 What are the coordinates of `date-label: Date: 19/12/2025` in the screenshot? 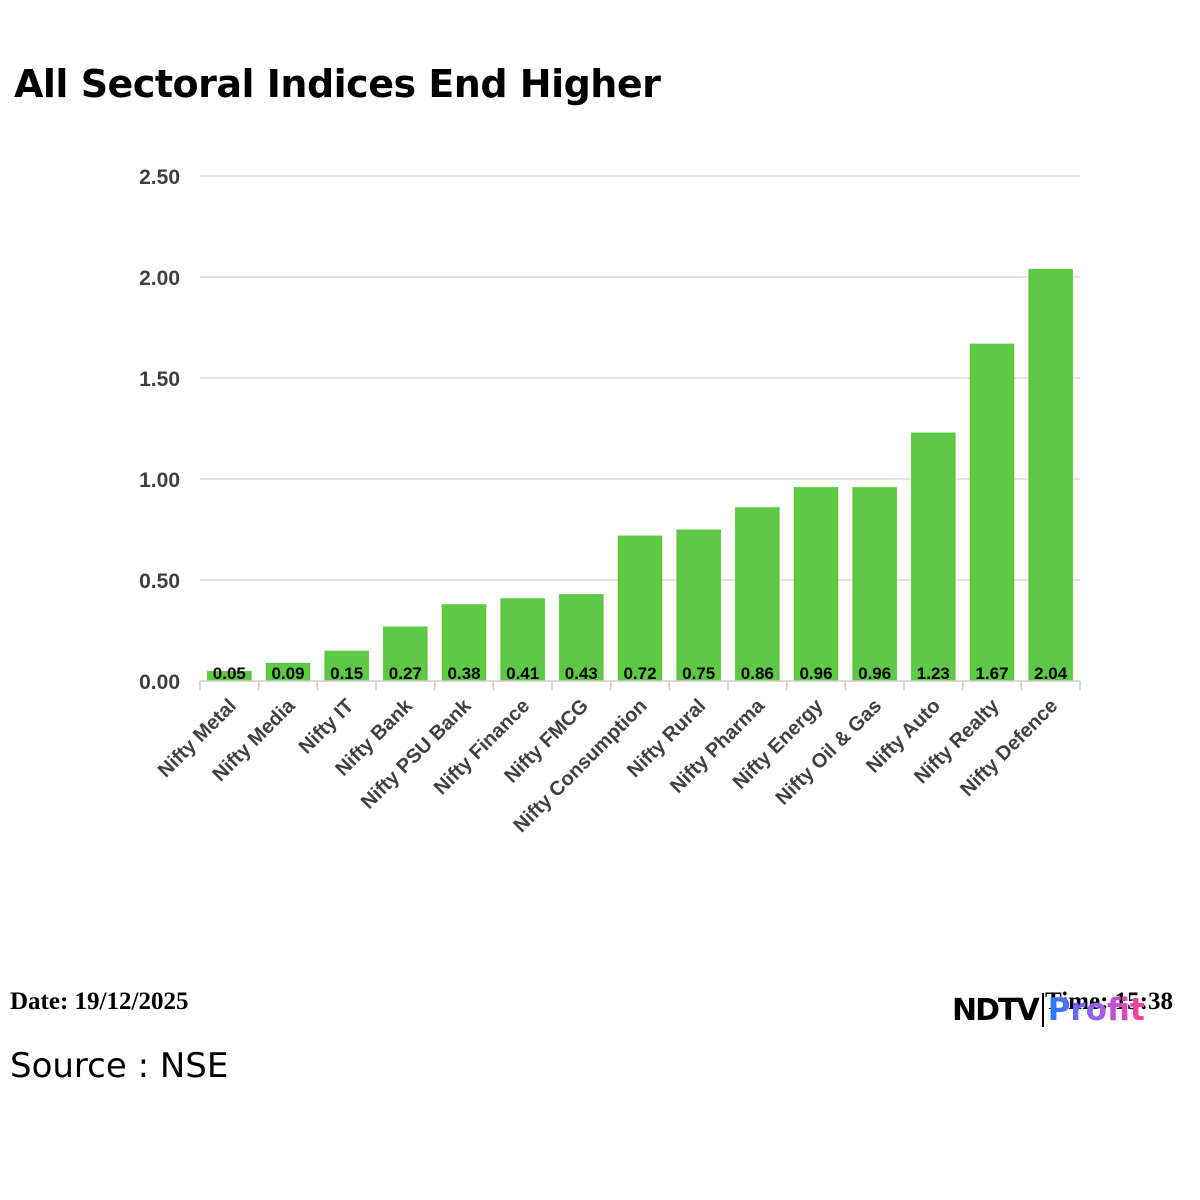 It's located at (99, 1001).